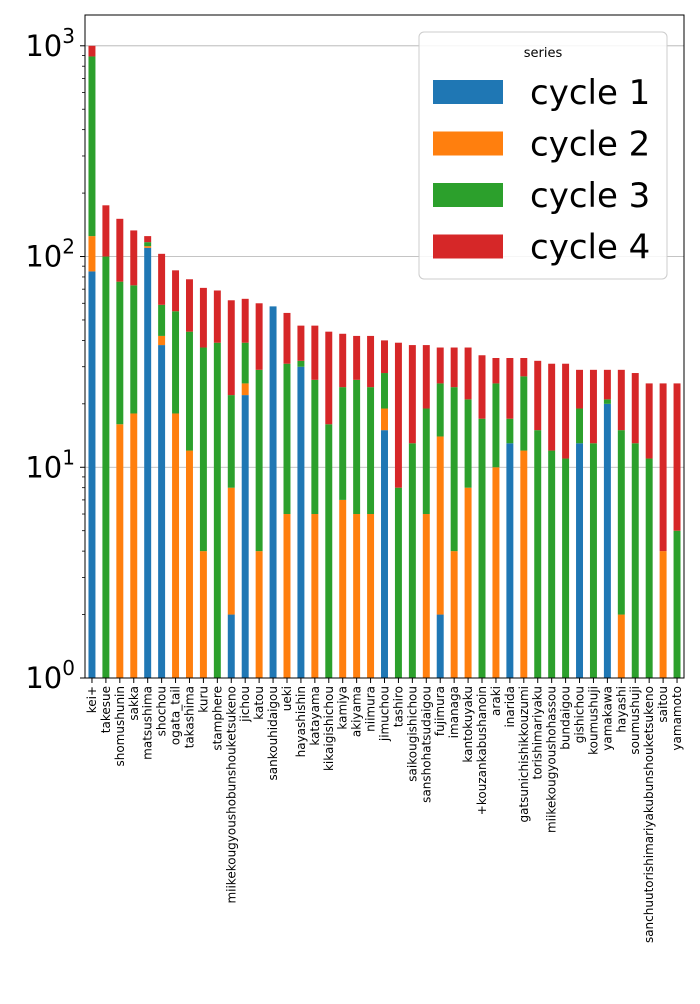 The height and width of the screenshot is (1004, 700). Describe the element at coordinates (677, 718) in the screenshot. I see `x-tick-label: yamamoto` at that location.